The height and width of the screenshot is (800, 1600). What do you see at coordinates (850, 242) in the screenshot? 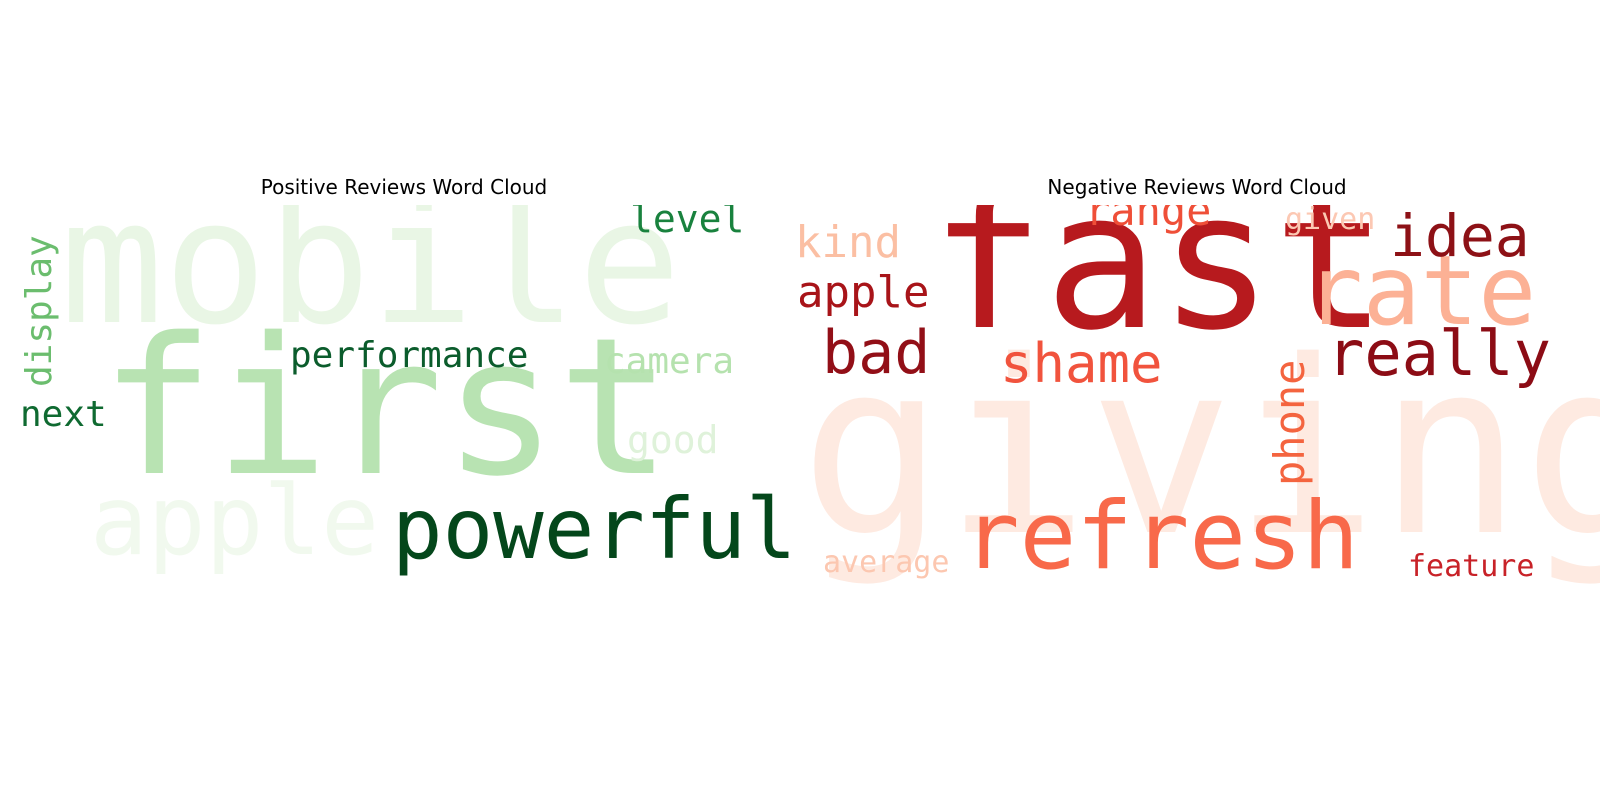
I see `negative-word-kind: kind` at bounding box center [850, 242].